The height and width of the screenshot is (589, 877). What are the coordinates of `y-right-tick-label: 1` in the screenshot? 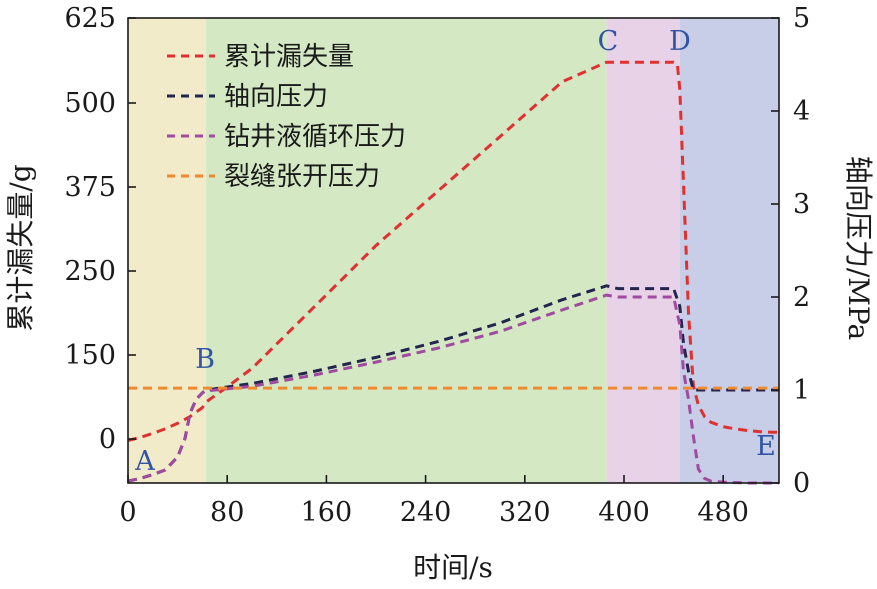 It's located at (801, 390).